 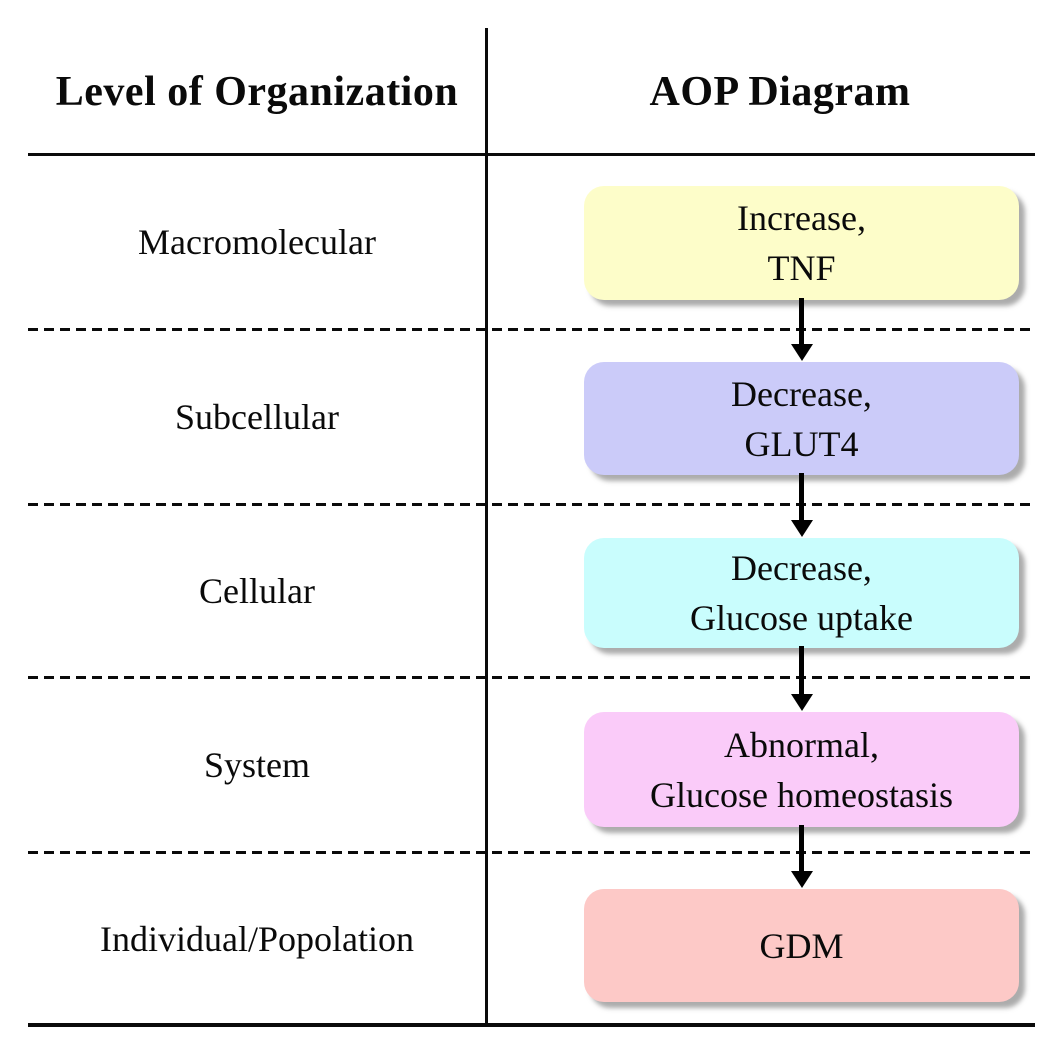 I want to click on node-gdm: GDM, so click(x=801, y=945).